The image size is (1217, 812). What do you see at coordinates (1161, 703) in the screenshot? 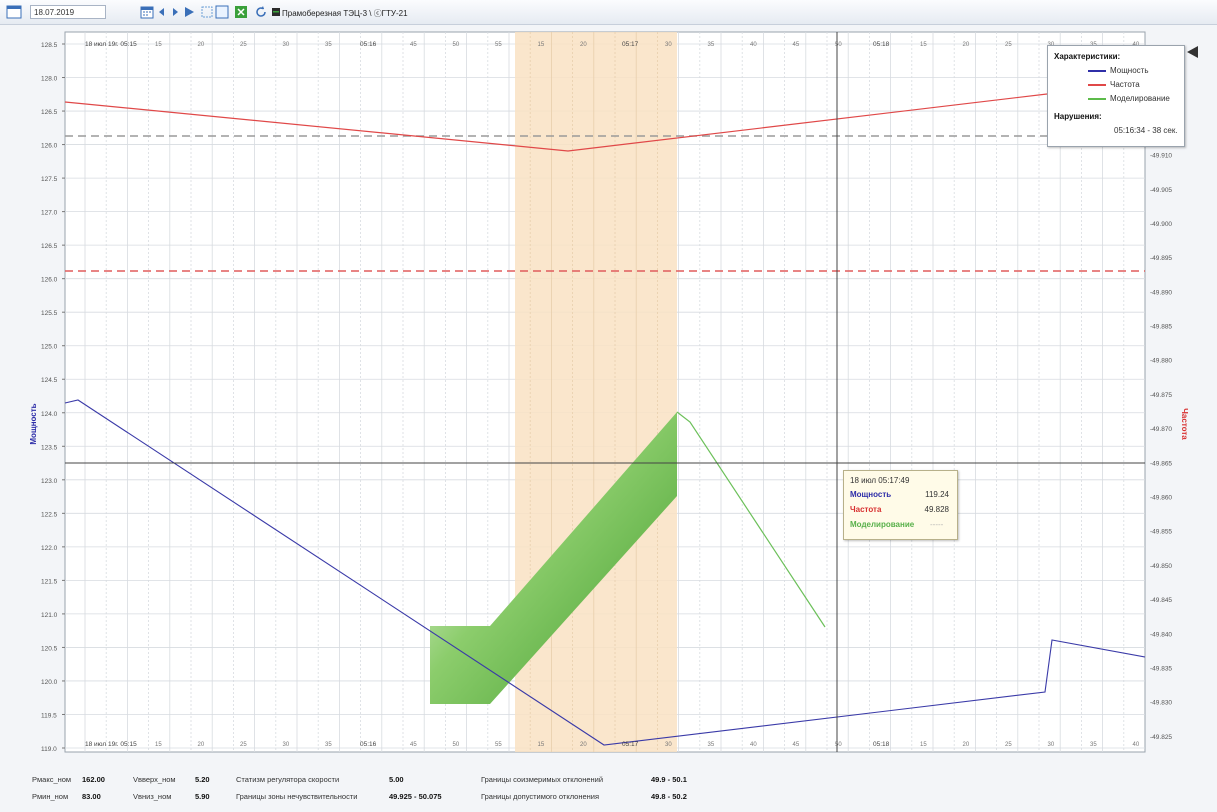
I see `right-tick-label: -49.830` at bounding box center [1161, 703].